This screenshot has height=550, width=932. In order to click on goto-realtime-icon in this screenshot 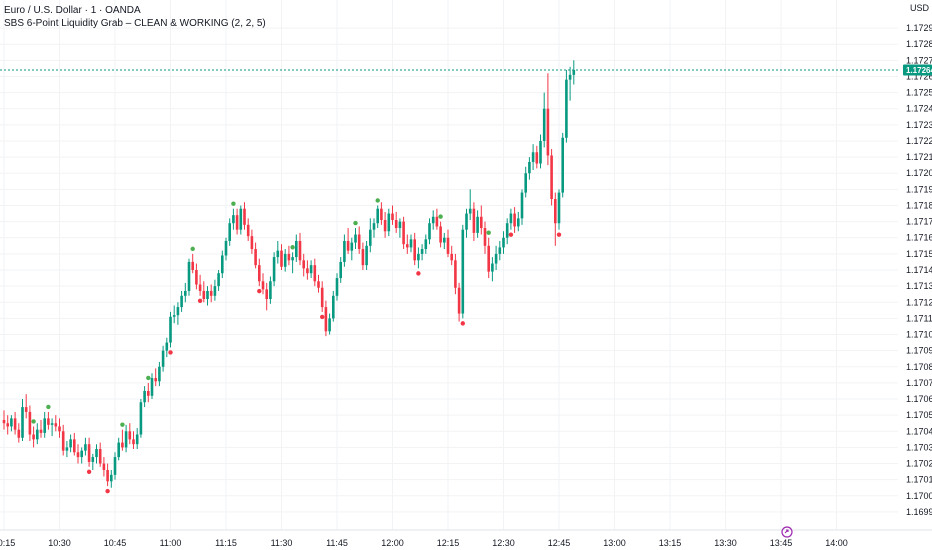, I will do `click(787, 532)`.